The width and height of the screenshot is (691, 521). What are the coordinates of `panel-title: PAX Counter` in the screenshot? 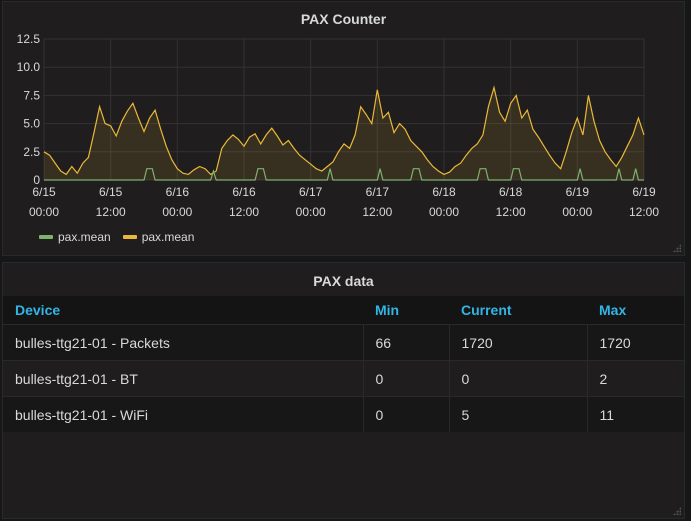 It's located at (343, 19).